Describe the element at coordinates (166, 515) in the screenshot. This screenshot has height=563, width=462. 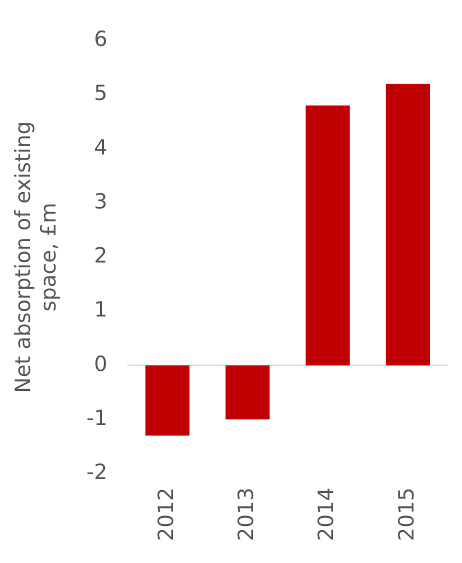
I see `x-tick-label: 2012` at that location.